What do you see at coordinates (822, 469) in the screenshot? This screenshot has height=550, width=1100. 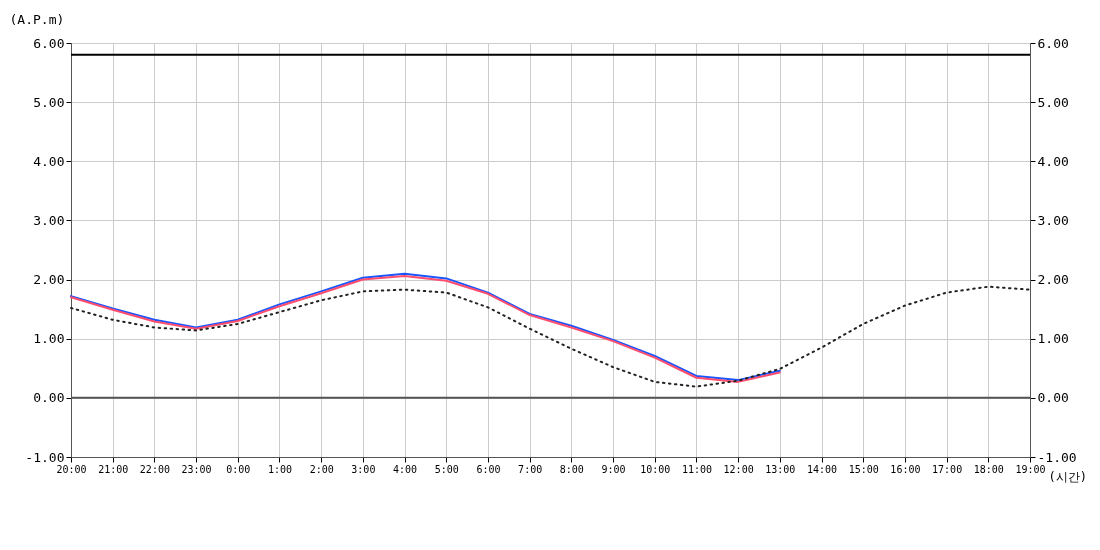 I see `x-tick-label: 14:00` at bounding box center [822, 469].